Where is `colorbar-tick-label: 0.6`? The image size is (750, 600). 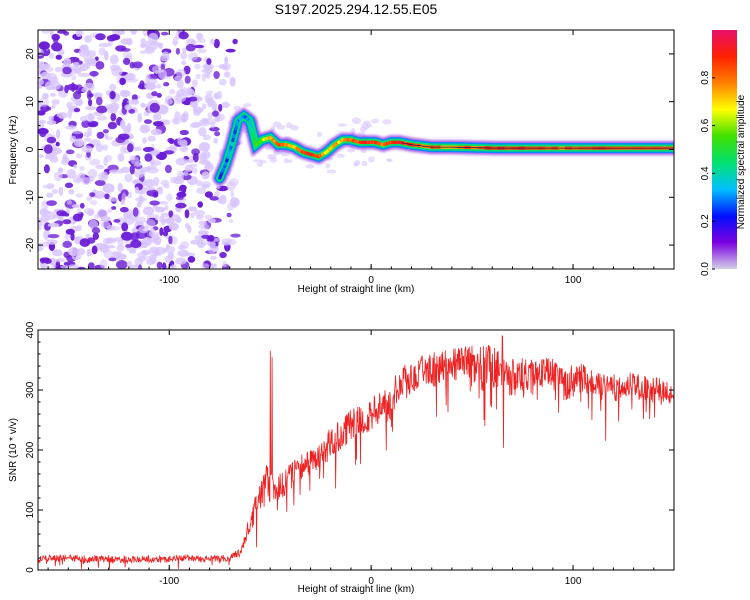
colorbar-tick-label: 0.6 is located at coordinates (705, 125).